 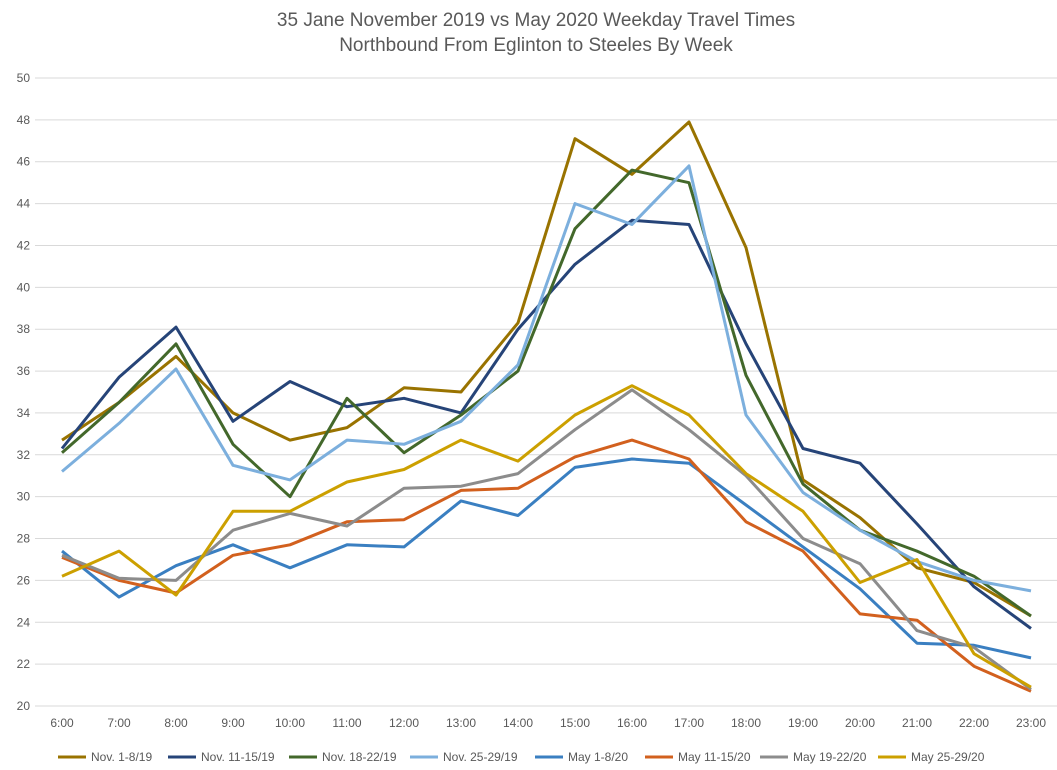 What do you see at coordinates (24, 580) in the screenshot?
I see `y-tick-label: 26` at bounding box center [24, 580].